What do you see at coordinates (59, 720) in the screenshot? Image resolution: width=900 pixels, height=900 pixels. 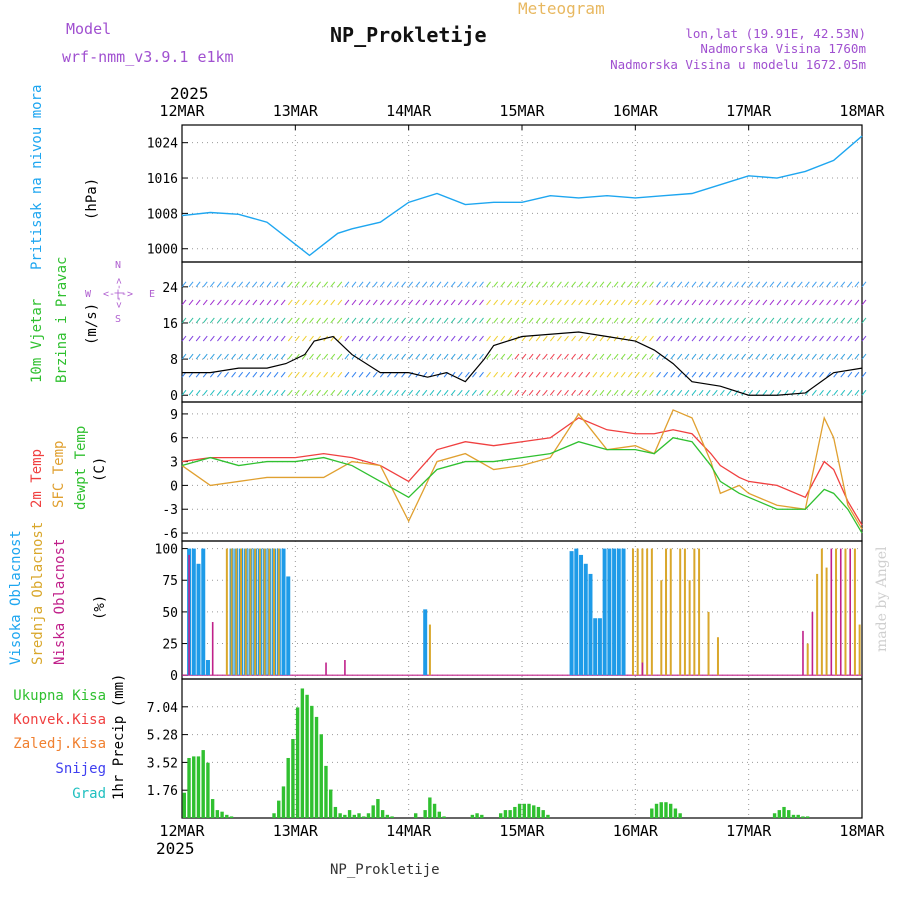 I see `precip-label-conv: Konvek.Kisa` at bounding box center [59, 720].